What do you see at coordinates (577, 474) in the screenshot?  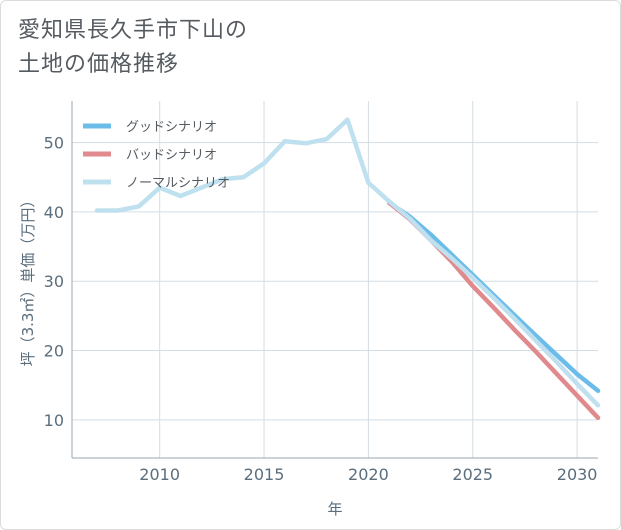 I see `x-tick-label-2030: 2030` at bounding box center [577, 474].